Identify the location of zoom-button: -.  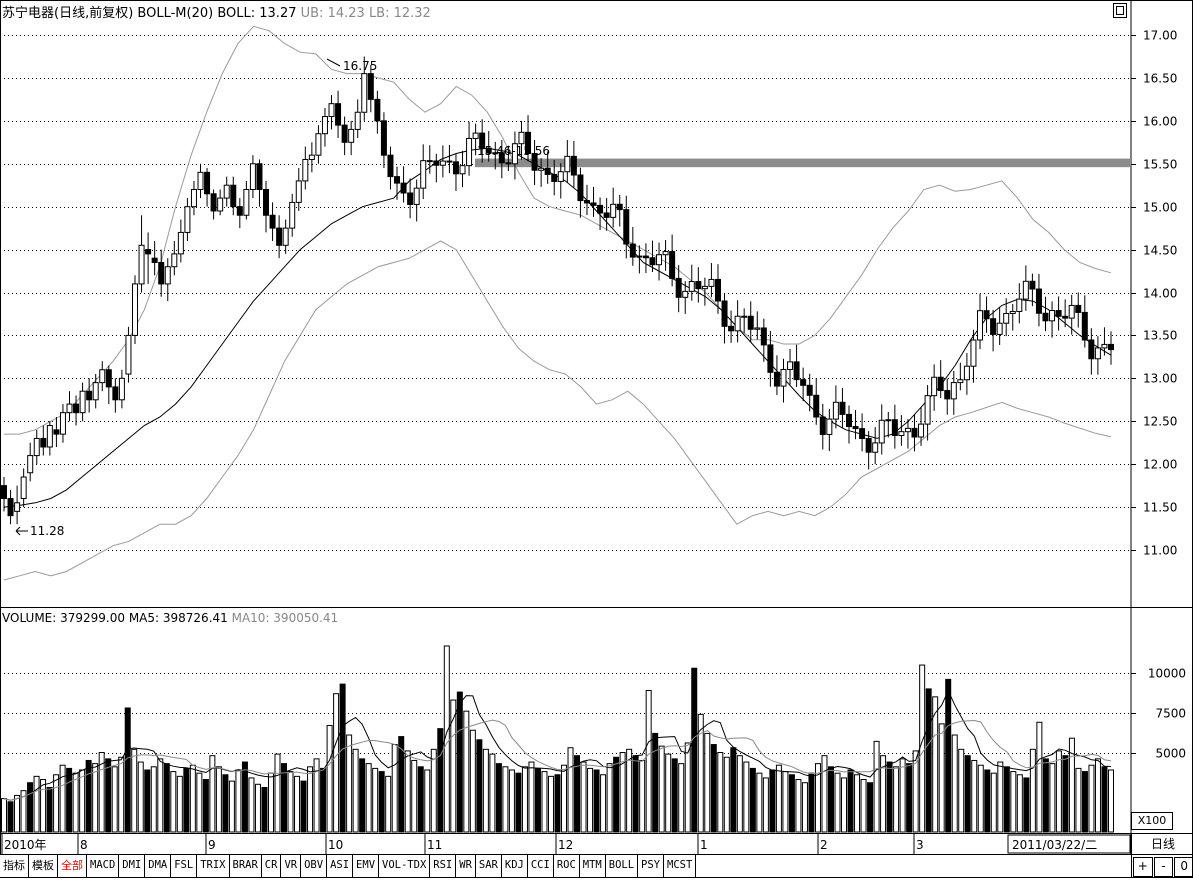
(1163, 867).